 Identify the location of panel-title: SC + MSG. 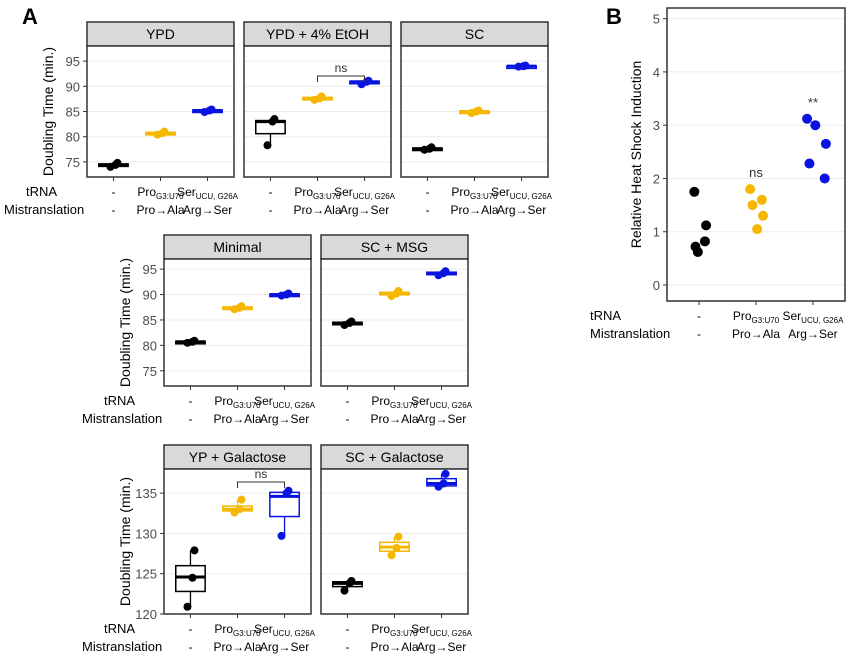
(394, 247).